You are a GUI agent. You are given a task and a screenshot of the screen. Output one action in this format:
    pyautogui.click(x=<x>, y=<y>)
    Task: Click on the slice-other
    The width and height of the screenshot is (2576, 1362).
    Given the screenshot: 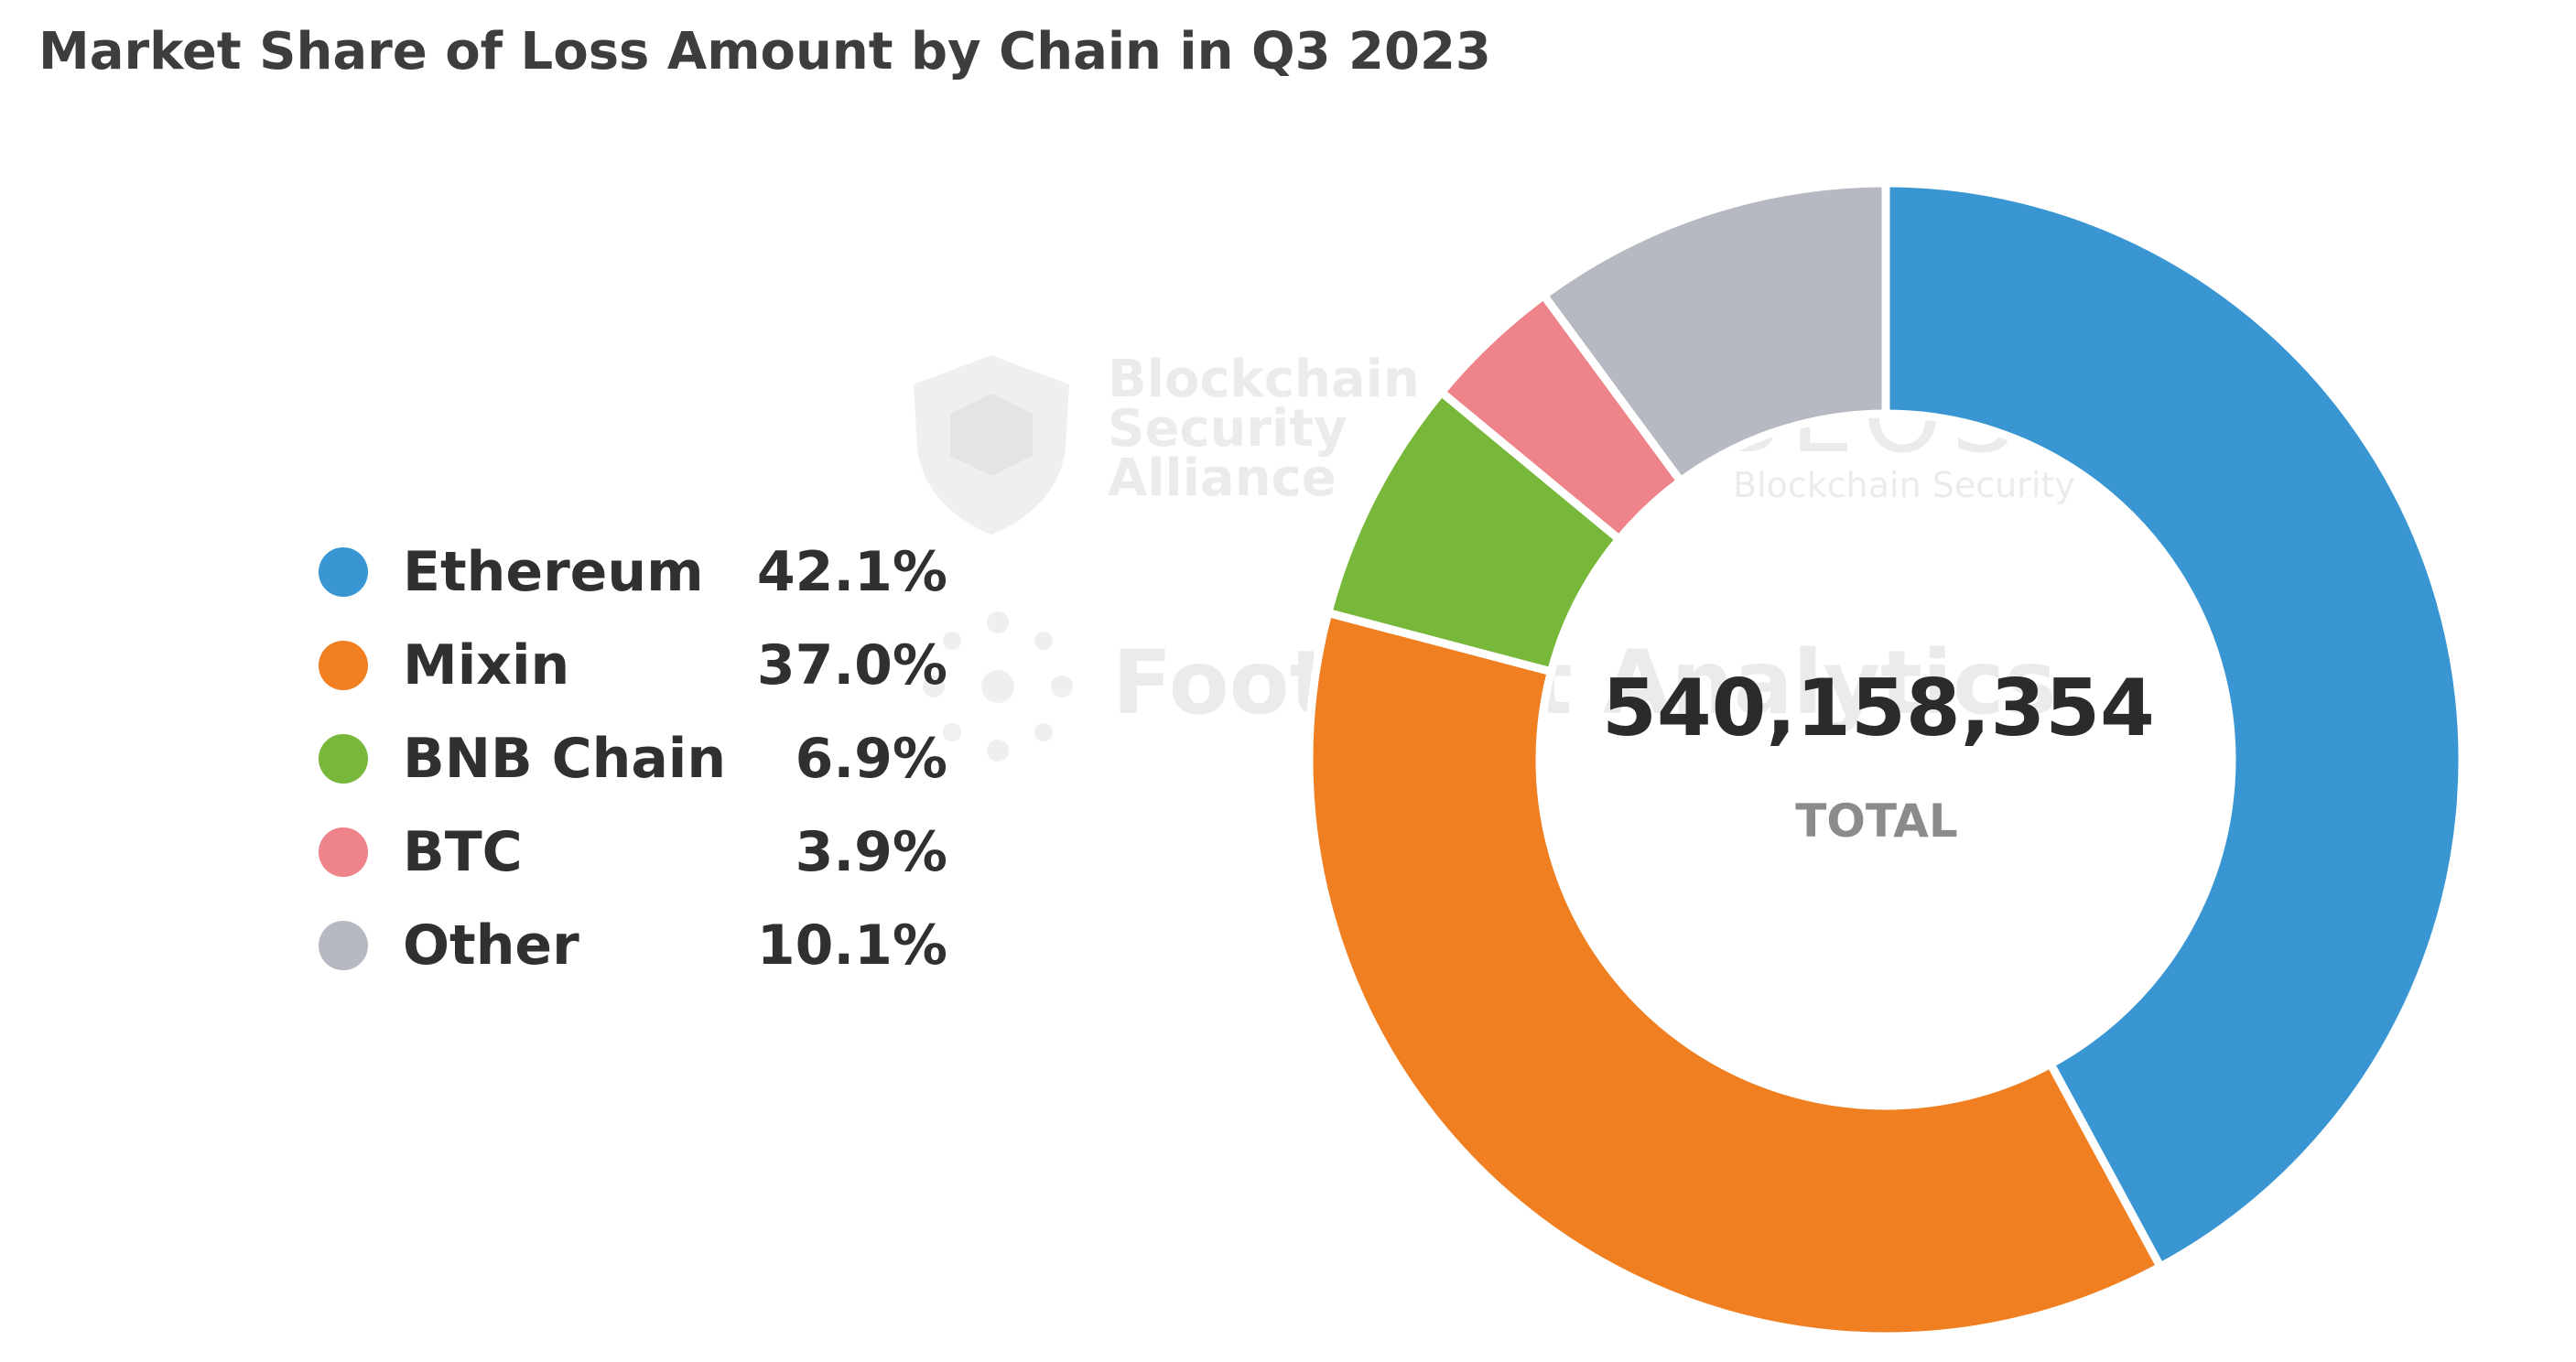 What is the action you would take?
    pyautogui.click(x=1715, y=332)
    